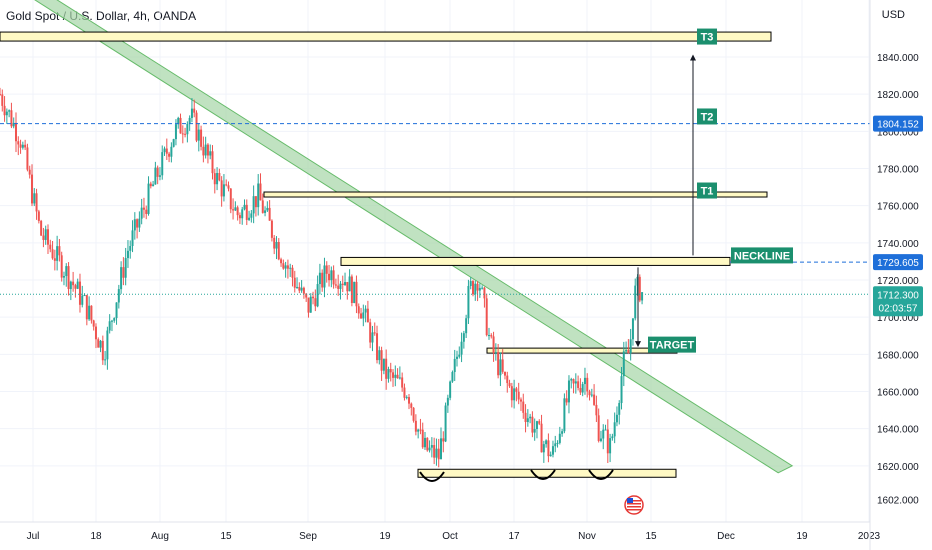  Describe the element at coordinates (651, 536) in the screenshot. I see `x-tick-label: 15` at that location.